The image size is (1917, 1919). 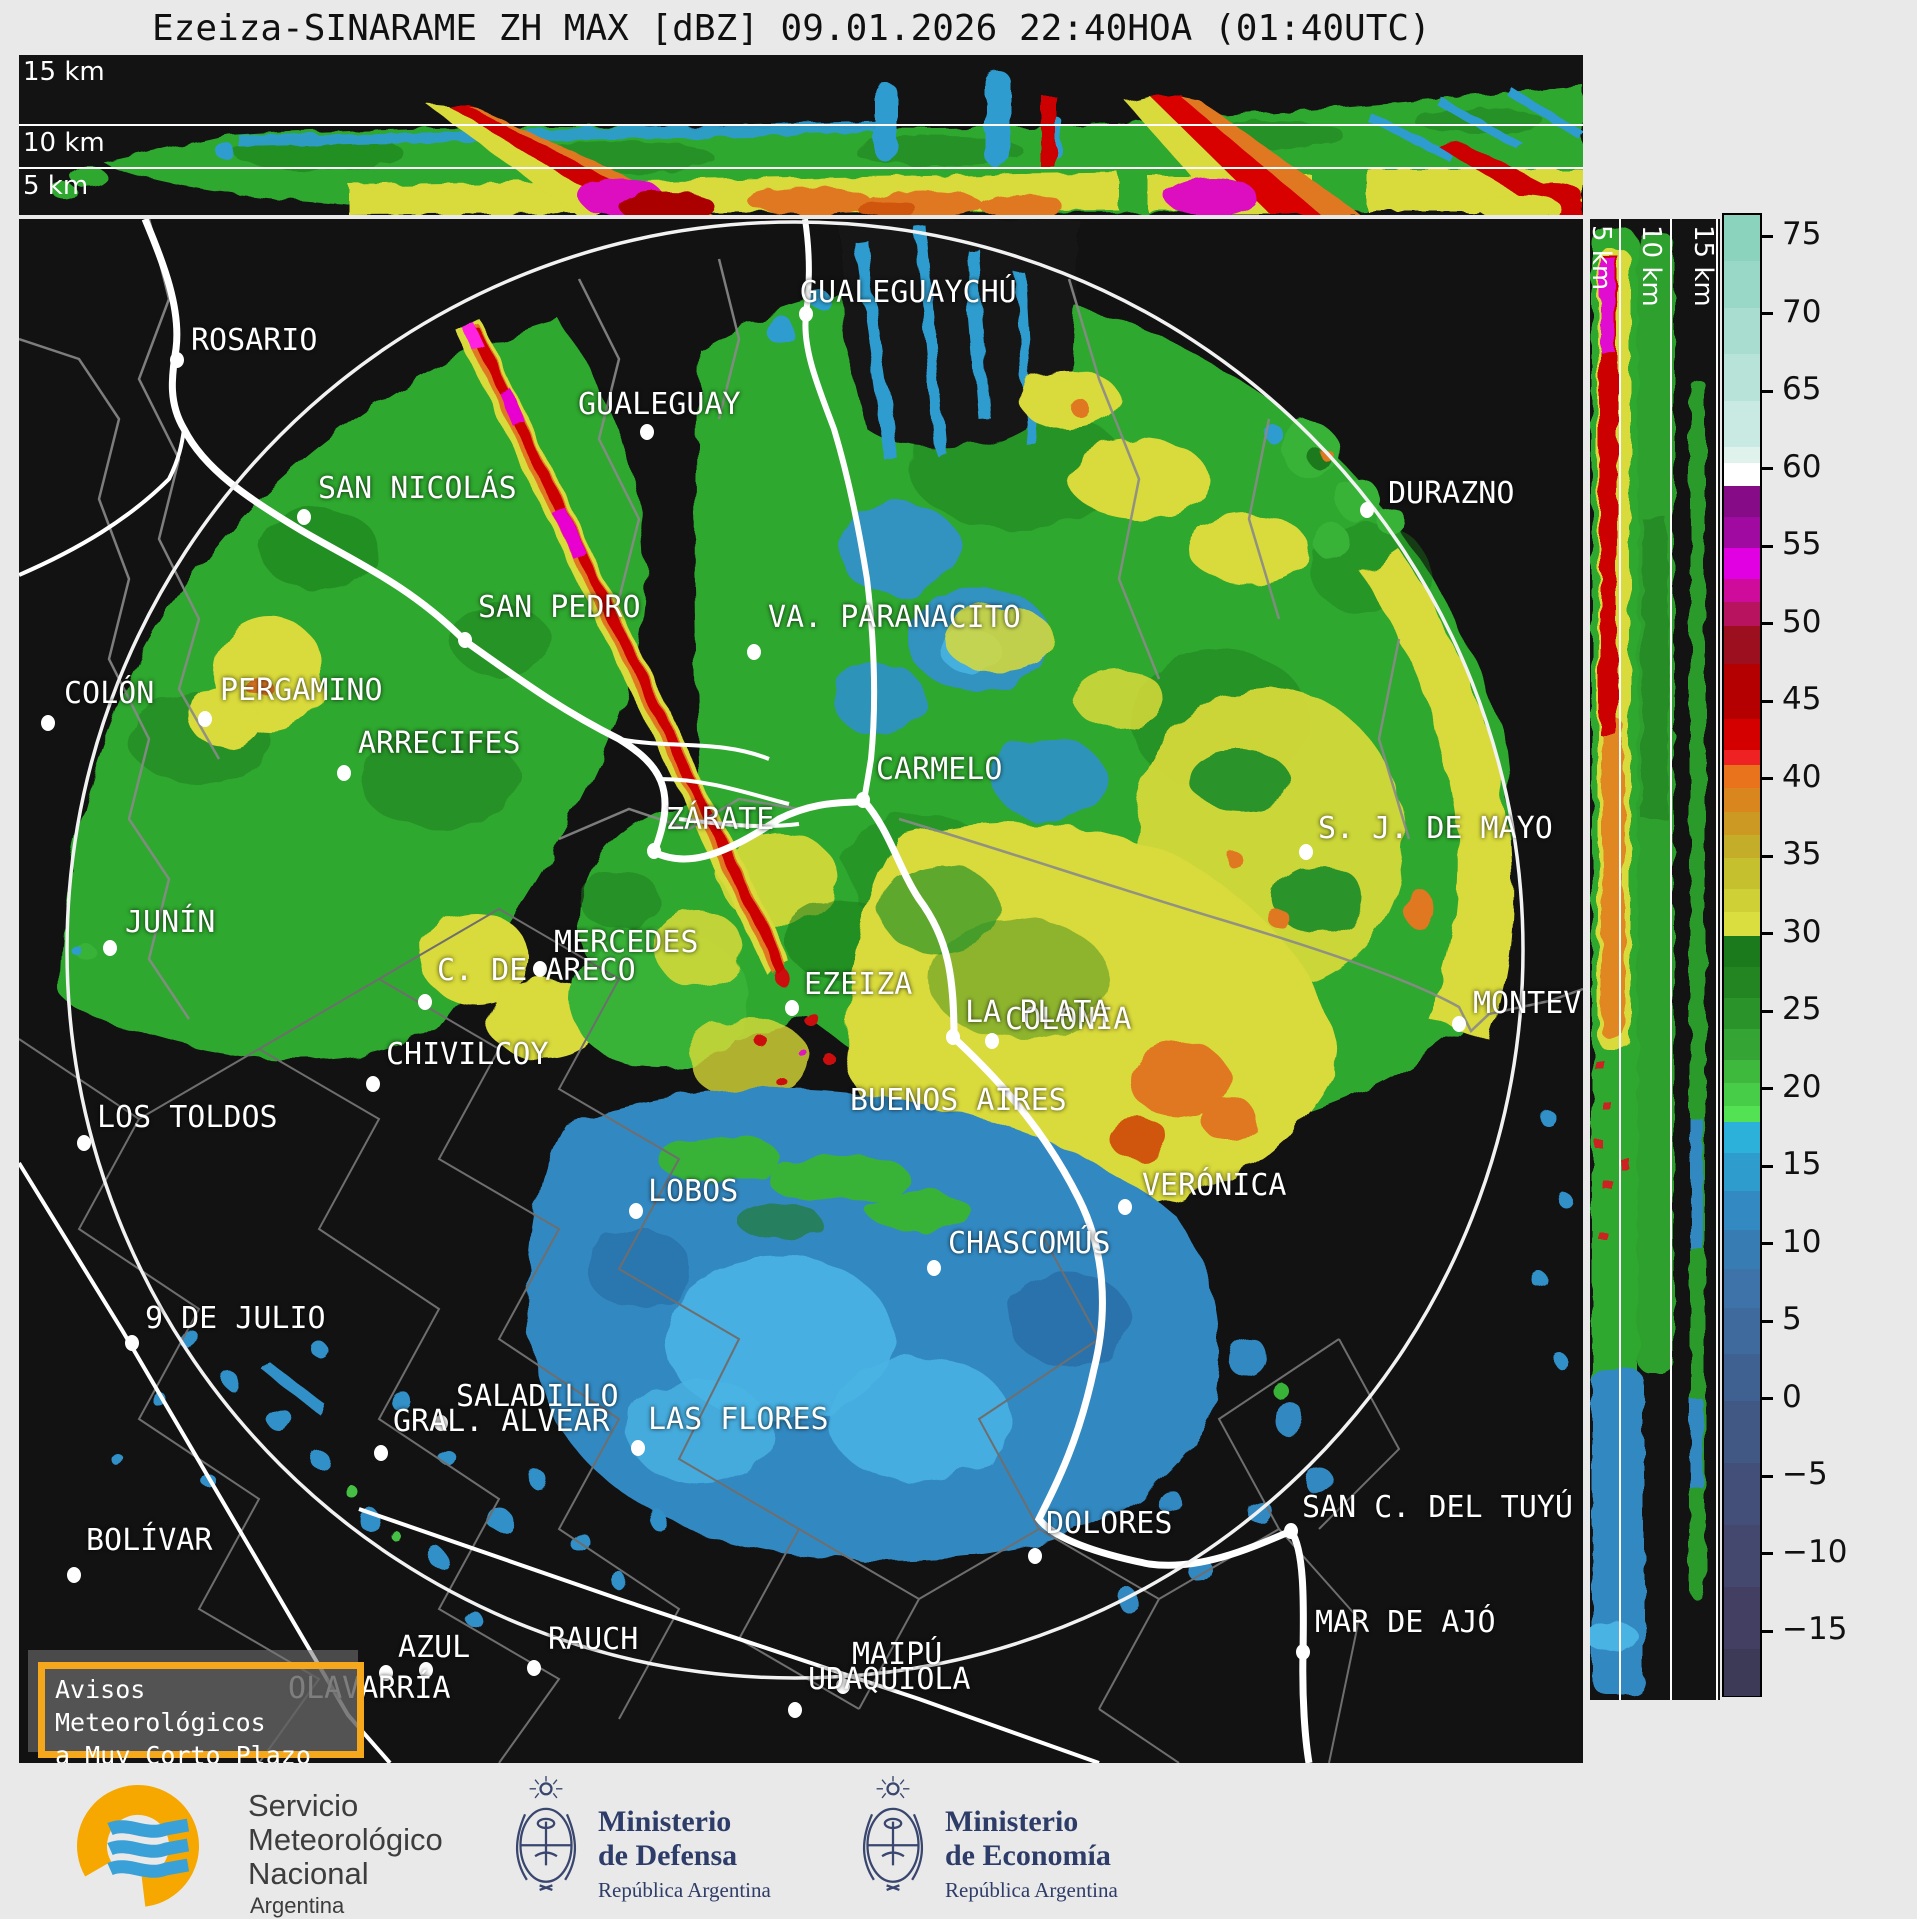 I want to click on colorbar-tick-label: 65, so click(x=1802, y=389).